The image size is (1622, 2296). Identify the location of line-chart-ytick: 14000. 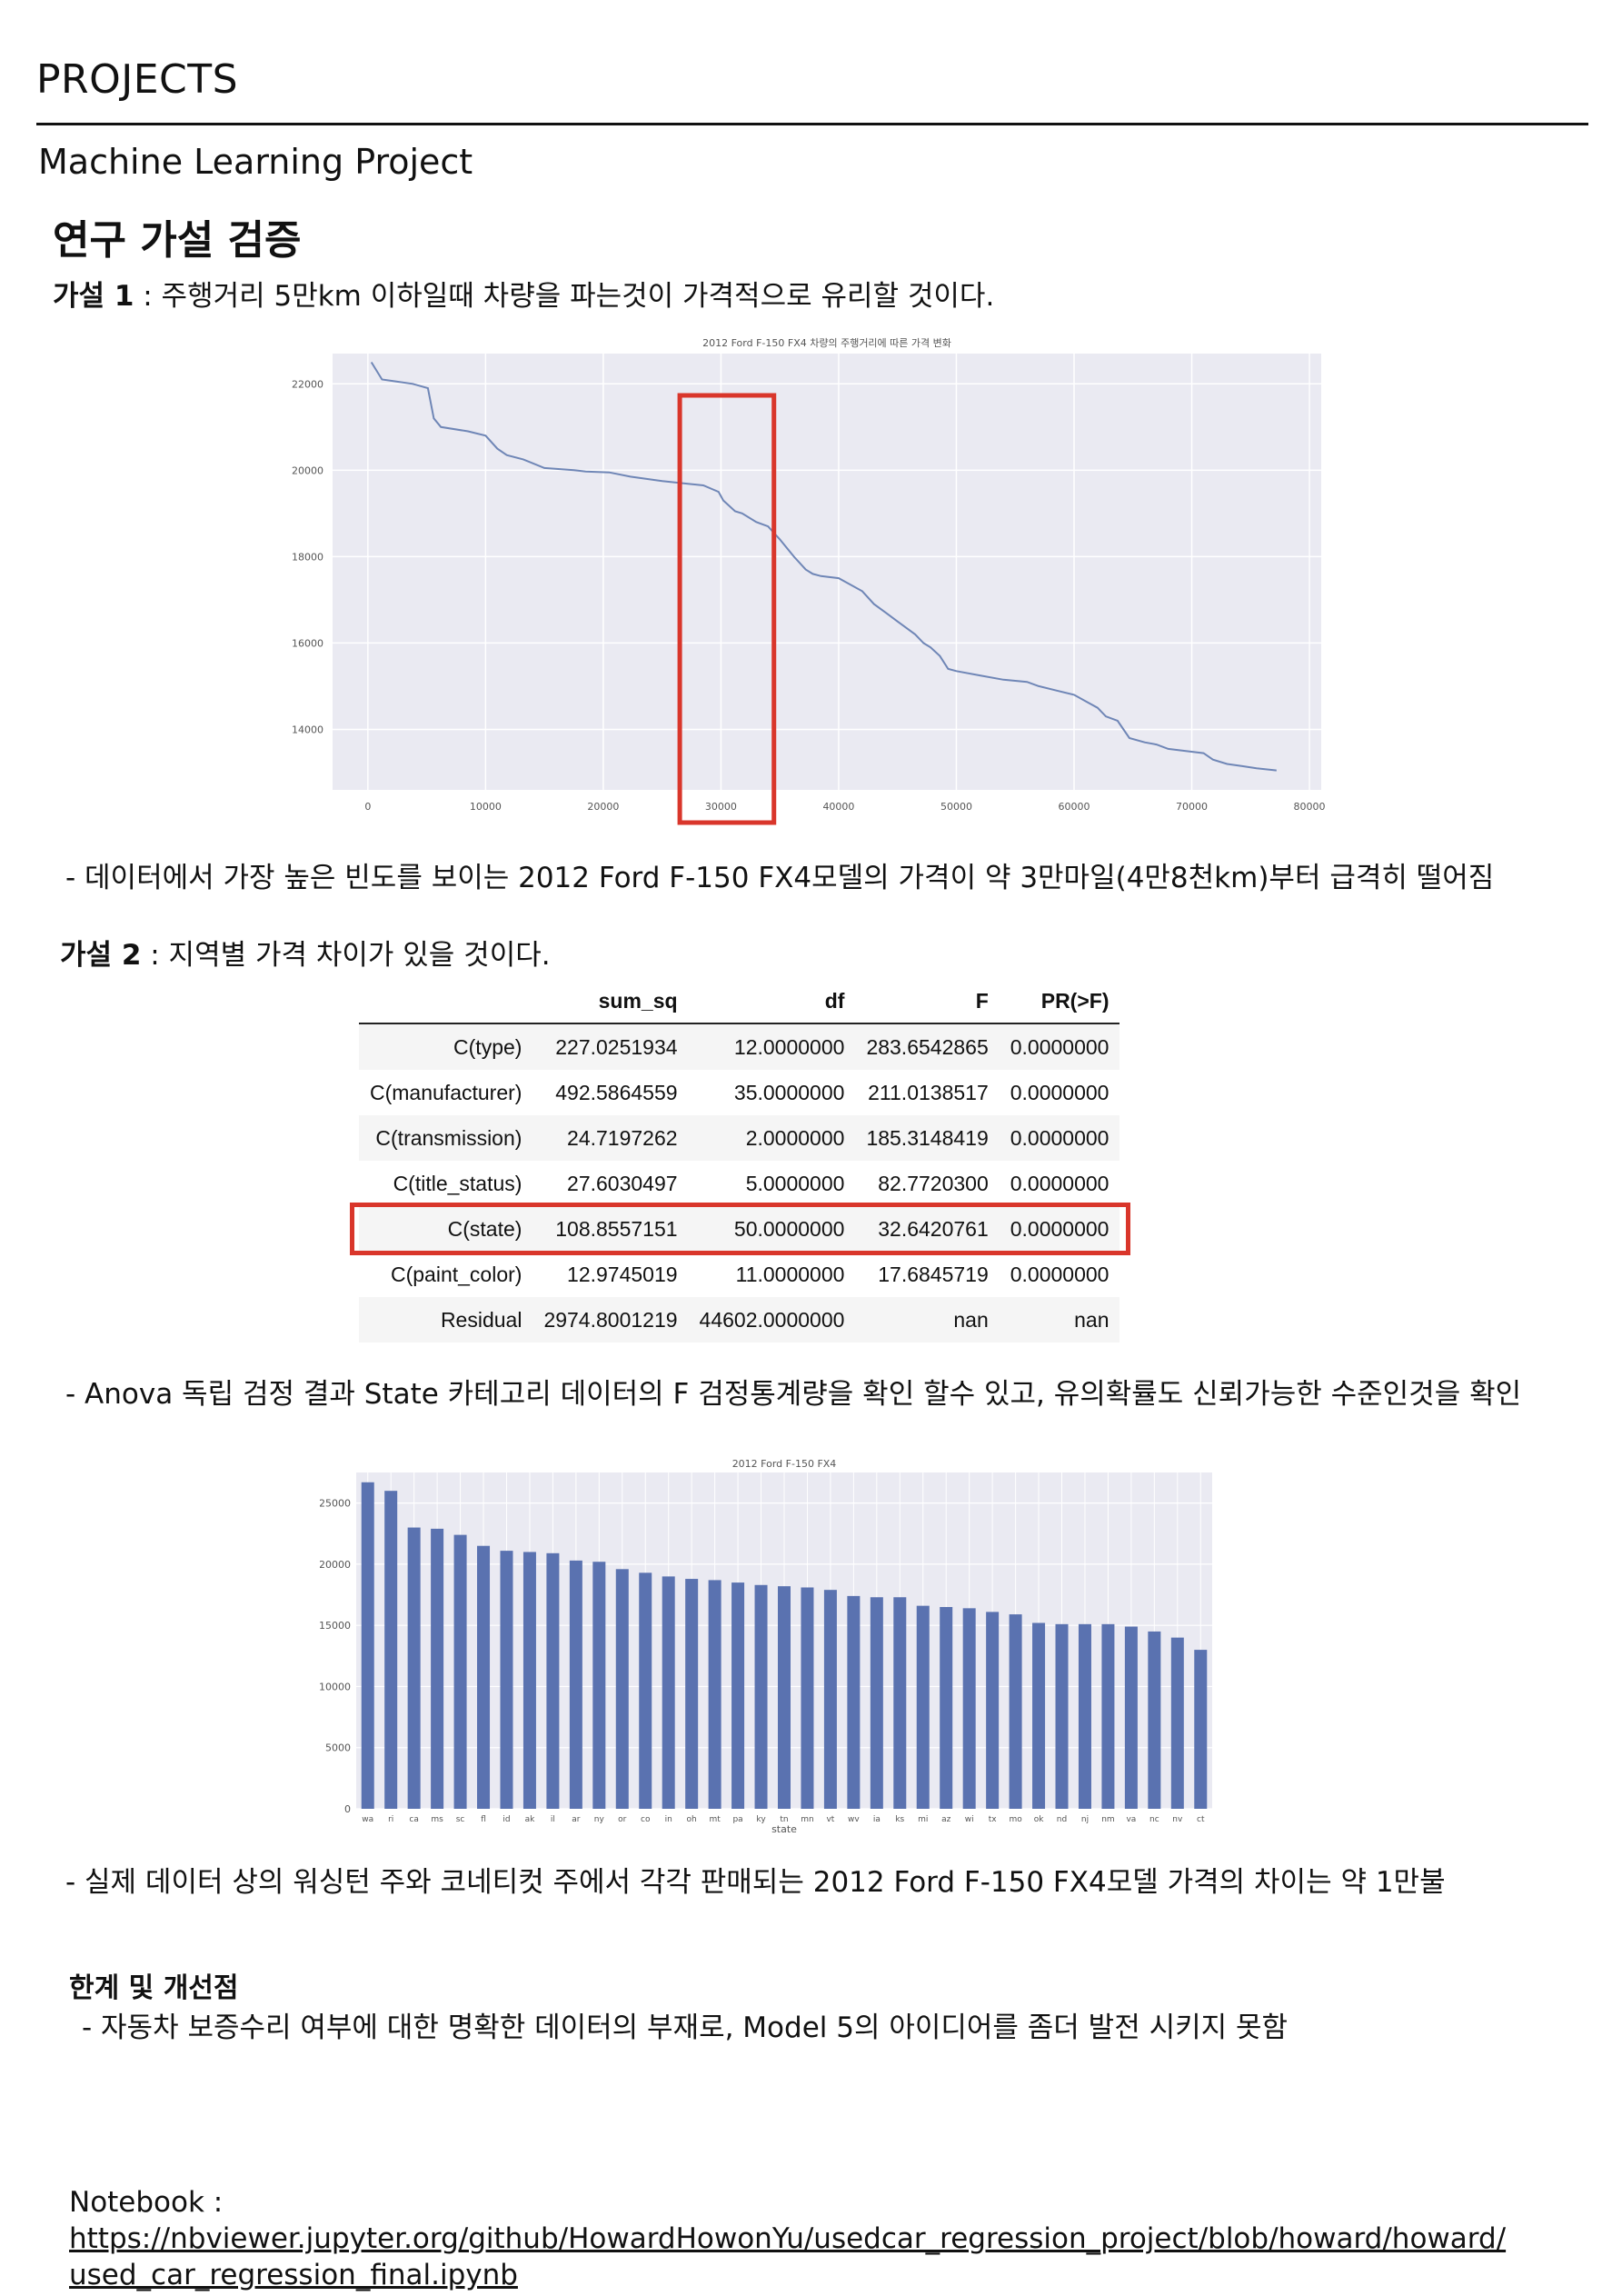
(307, 729).